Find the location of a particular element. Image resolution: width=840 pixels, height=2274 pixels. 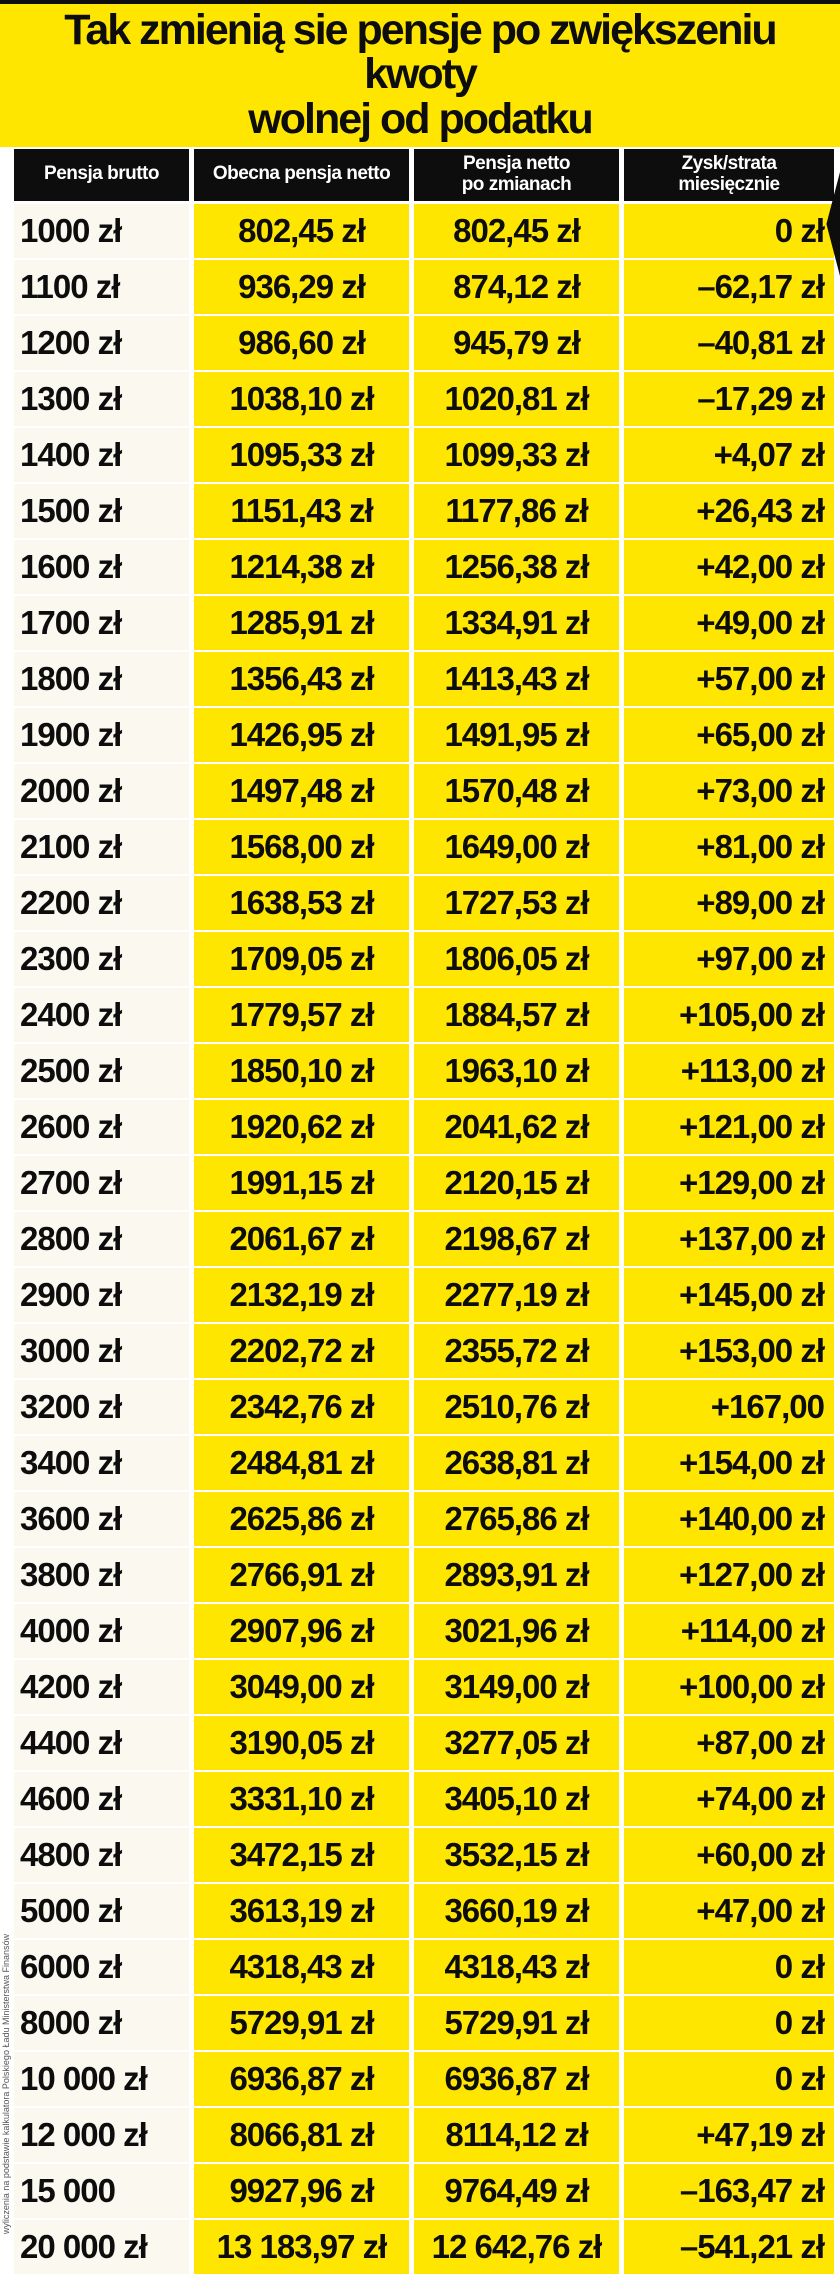

cell-pensja-brutto: 4600 zł is located at coordinates (101, 1798).